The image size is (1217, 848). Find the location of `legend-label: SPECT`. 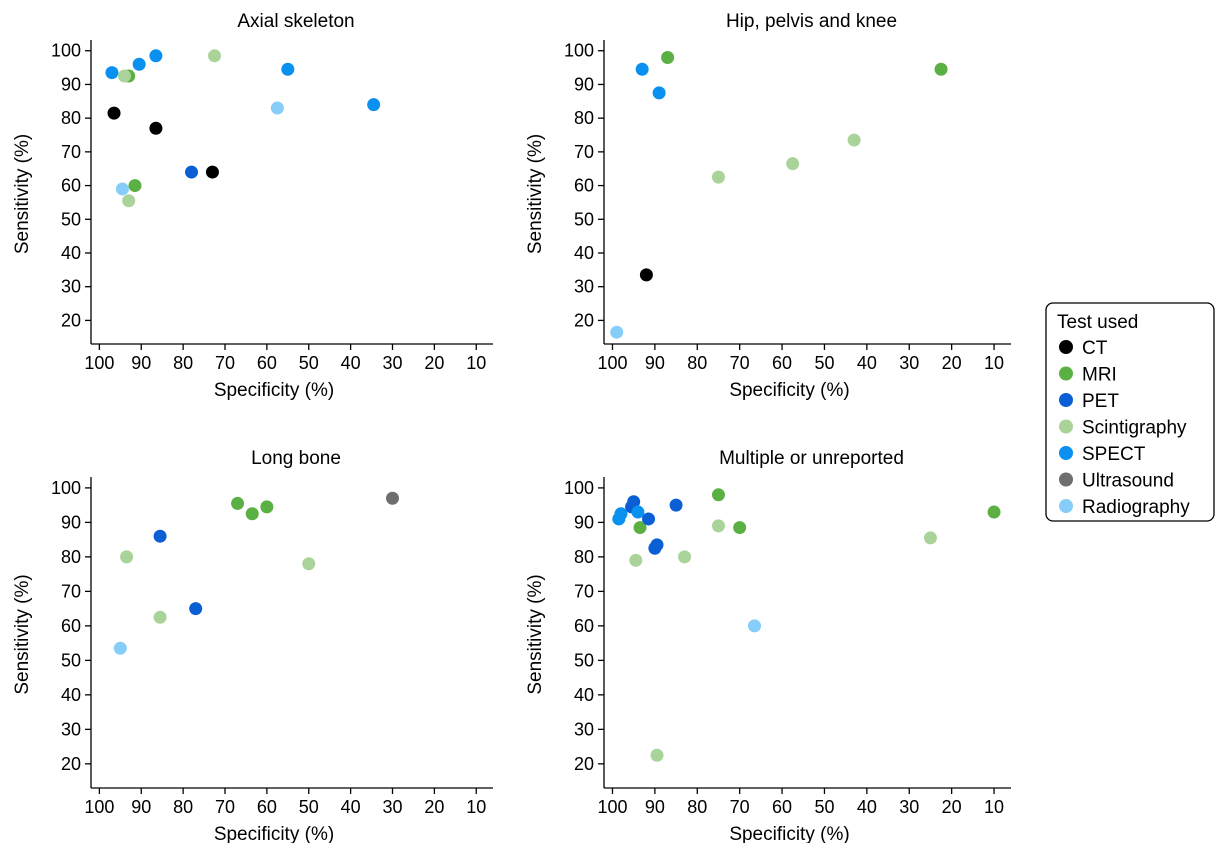

legend-label: SPECT is located at coordinates (1114, 454).